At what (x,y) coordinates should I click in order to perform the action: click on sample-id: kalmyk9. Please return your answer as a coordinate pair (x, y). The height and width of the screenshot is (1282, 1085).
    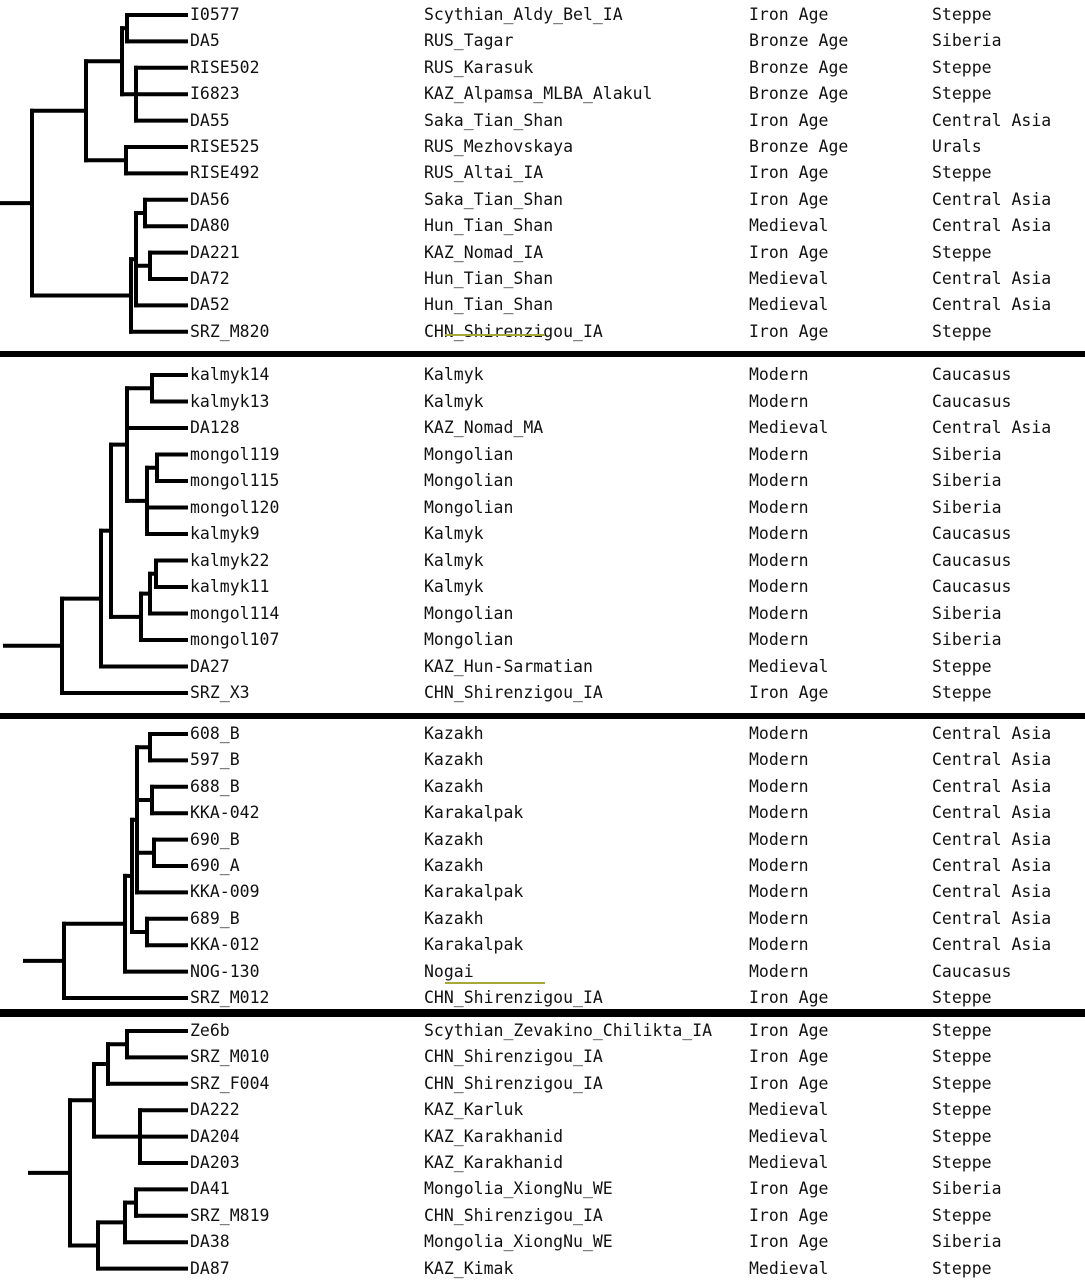
    Looking at the image, I should click on (225, 533).